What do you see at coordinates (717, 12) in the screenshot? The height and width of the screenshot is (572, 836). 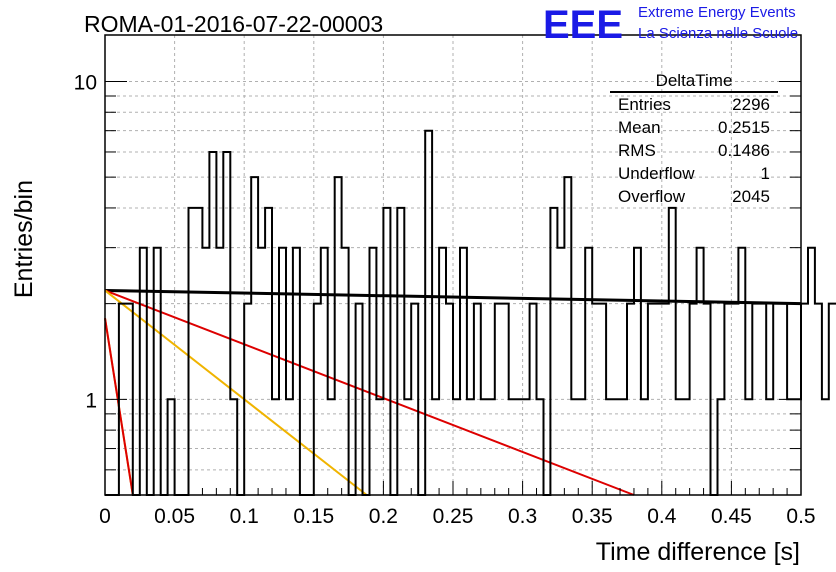 I see `logo-line-1: Extreme Energy Events` at bounding box center [717, 12].